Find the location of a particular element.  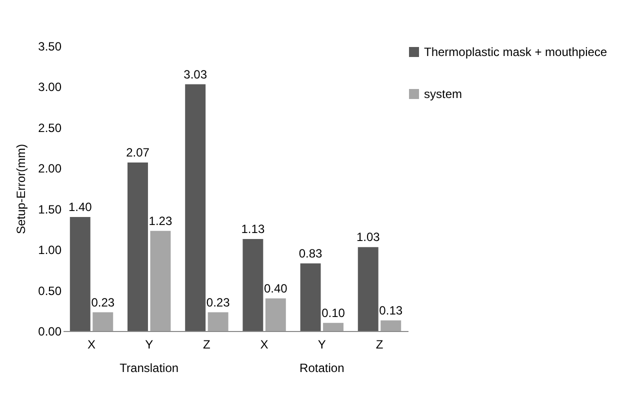

y-tick-label: 0.50 is located at coordinates (50, 291).